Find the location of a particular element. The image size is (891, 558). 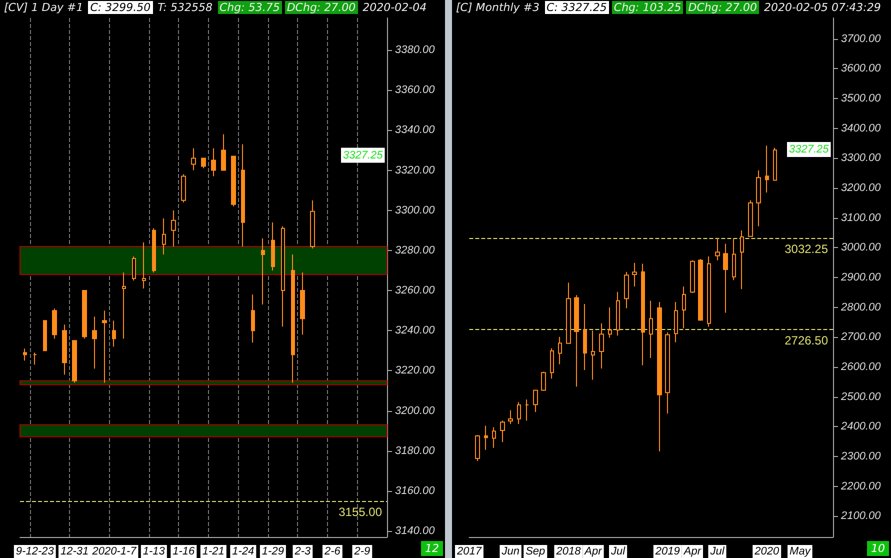

y-tick-label: 3000.00 is located at coordinates (861, 248).